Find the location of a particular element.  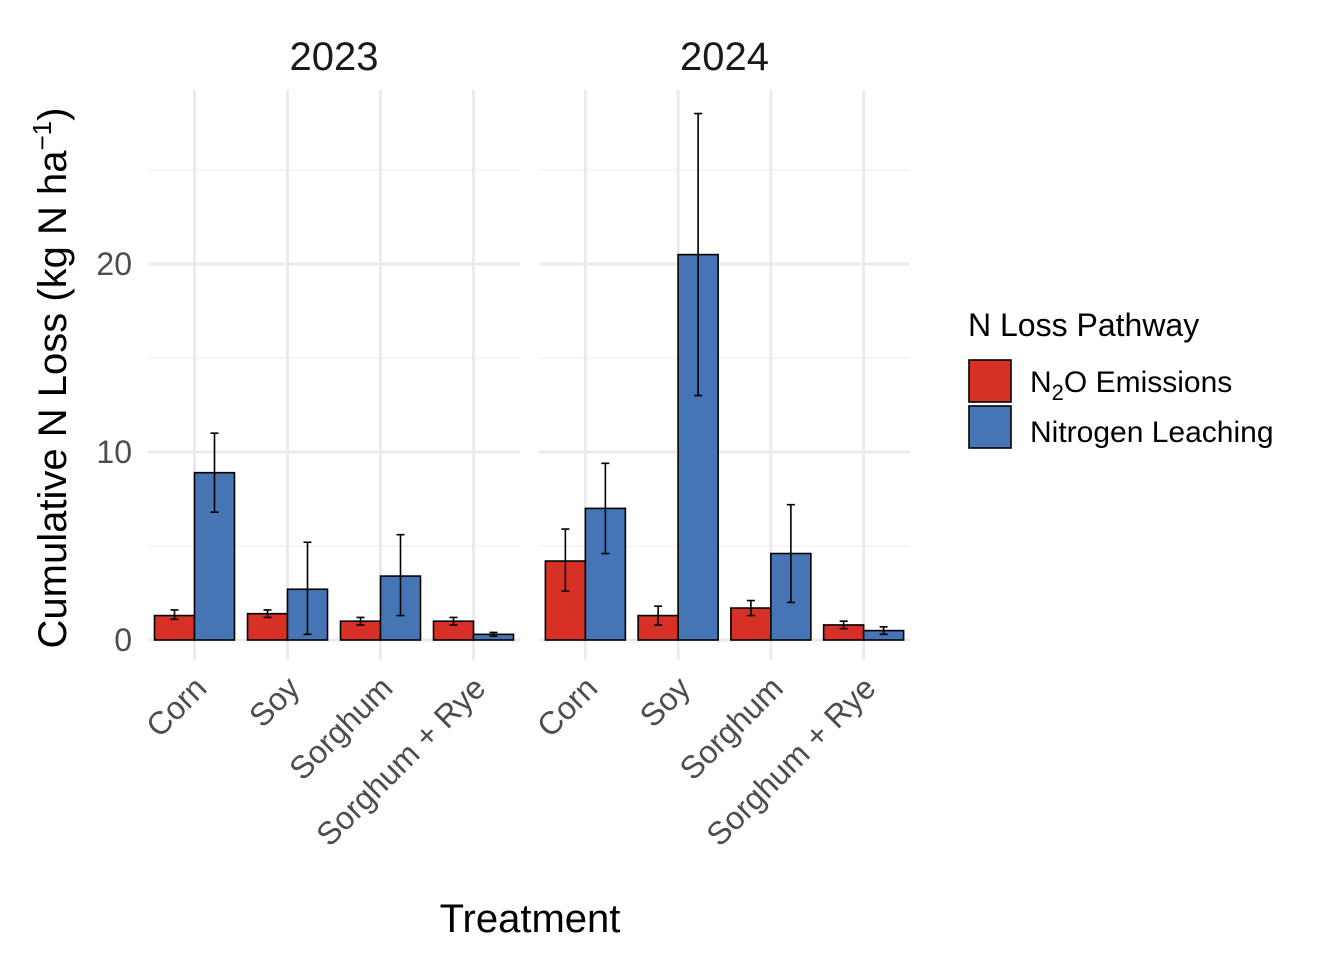

y-axis-title-superscript: −1 is located at coordinates (42, 136).